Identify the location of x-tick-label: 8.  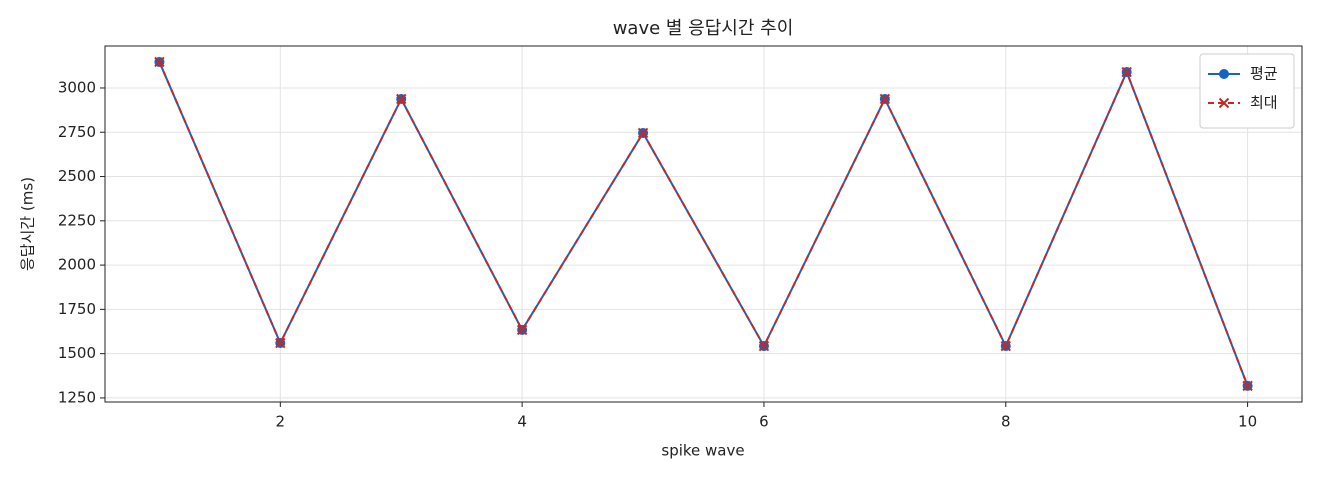
(1006, 422).